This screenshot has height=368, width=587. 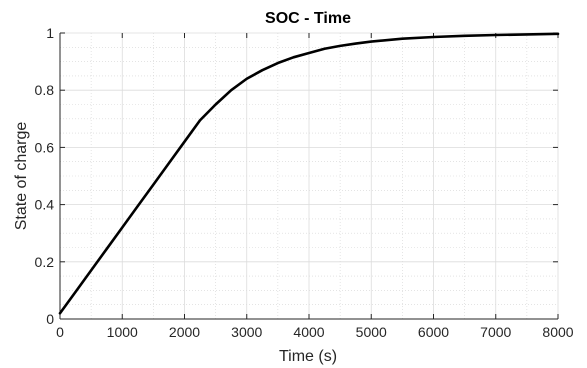 What do you see at coordinates (45, 205) in the screenshot?
I see `y-tick-label: 0.4` at bounding box center [45, 205].